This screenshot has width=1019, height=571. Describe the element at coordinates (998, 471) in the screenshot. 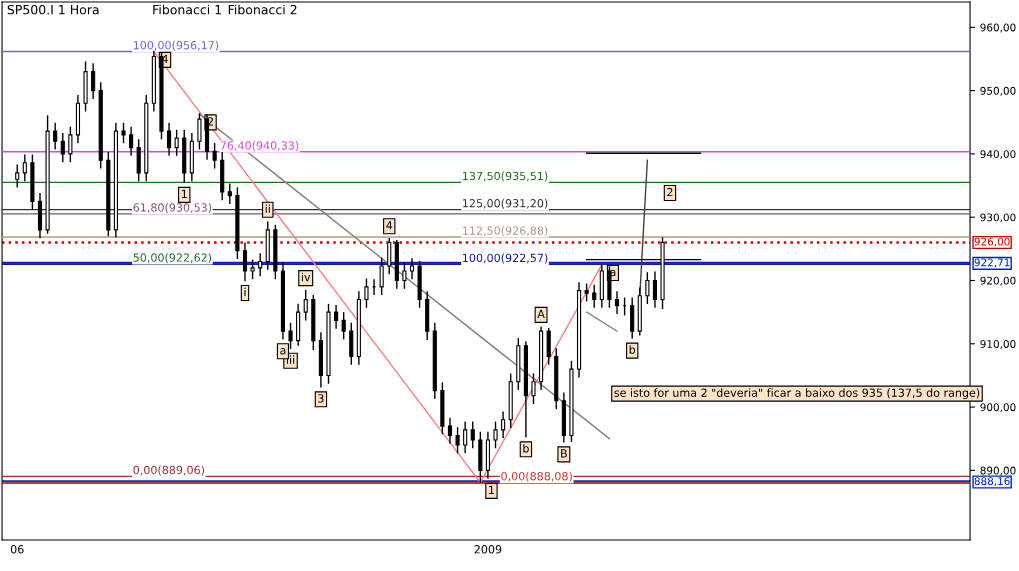

I see `y-tick-label: 890,00` at that location.